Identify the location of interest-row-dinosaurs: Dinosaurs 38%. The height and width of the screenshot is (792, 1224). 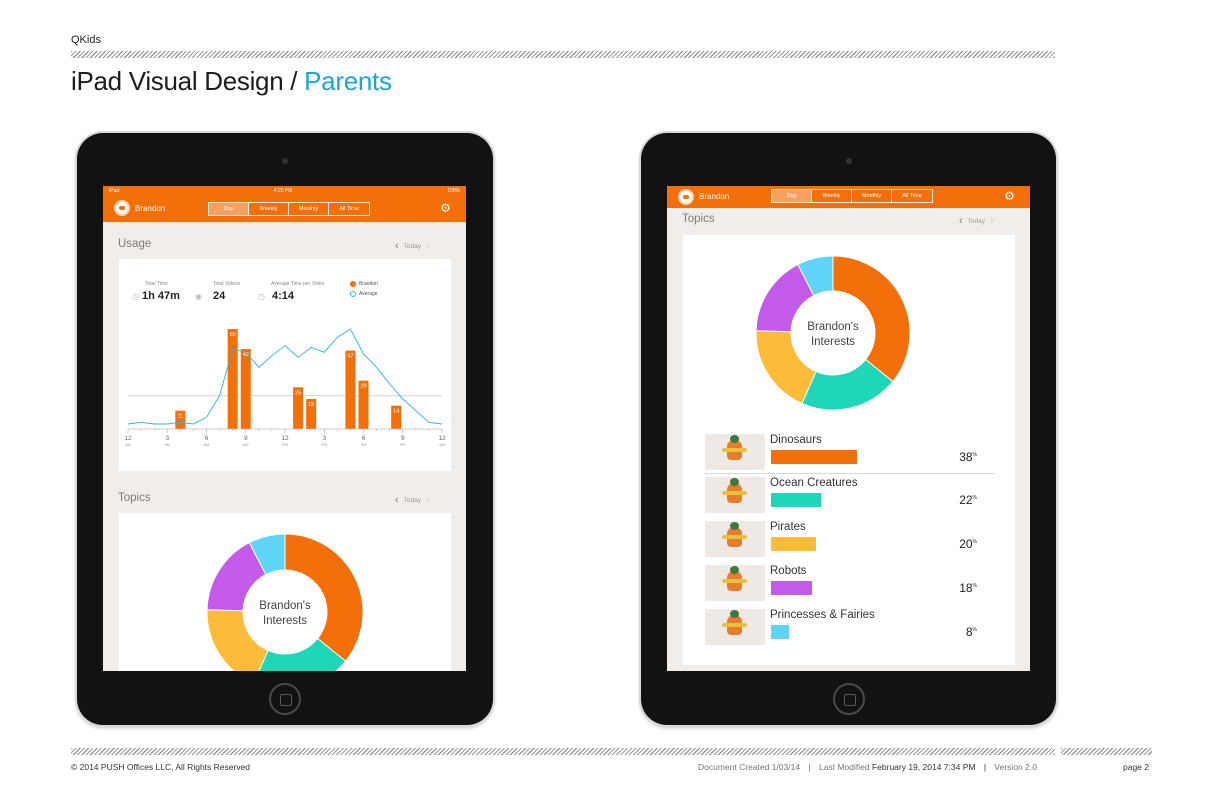
(850, 452).